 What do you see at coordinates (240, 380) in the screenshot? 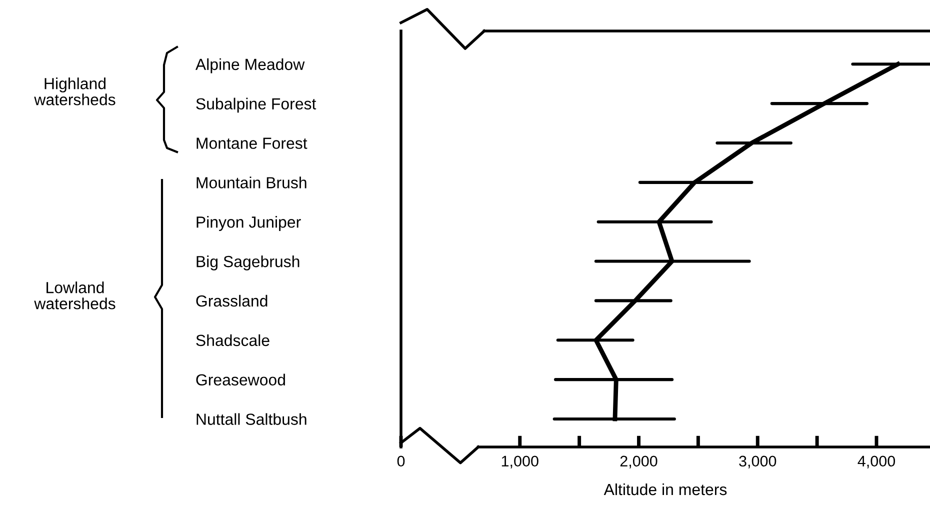
I see `y-tick-label: Greasewood` at bounding box center [240, 380].